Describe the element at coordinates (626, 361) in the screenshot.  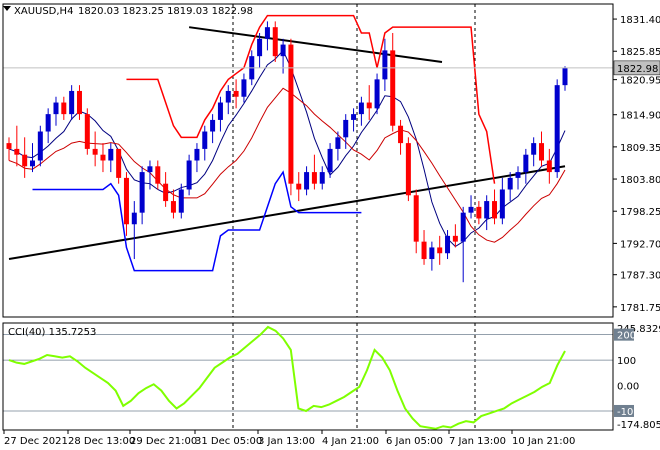
I see `cci-level-label: 100` at that location.